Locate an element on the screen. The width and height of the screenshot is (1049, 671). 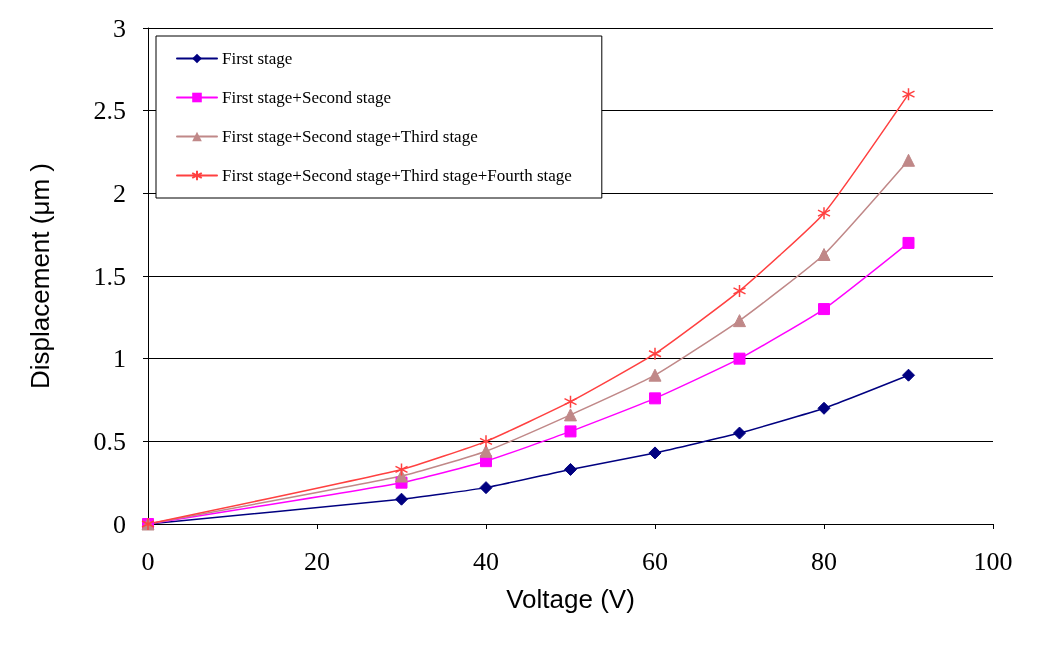
x-tick-label: 60 is located at coordinates (655, 561).